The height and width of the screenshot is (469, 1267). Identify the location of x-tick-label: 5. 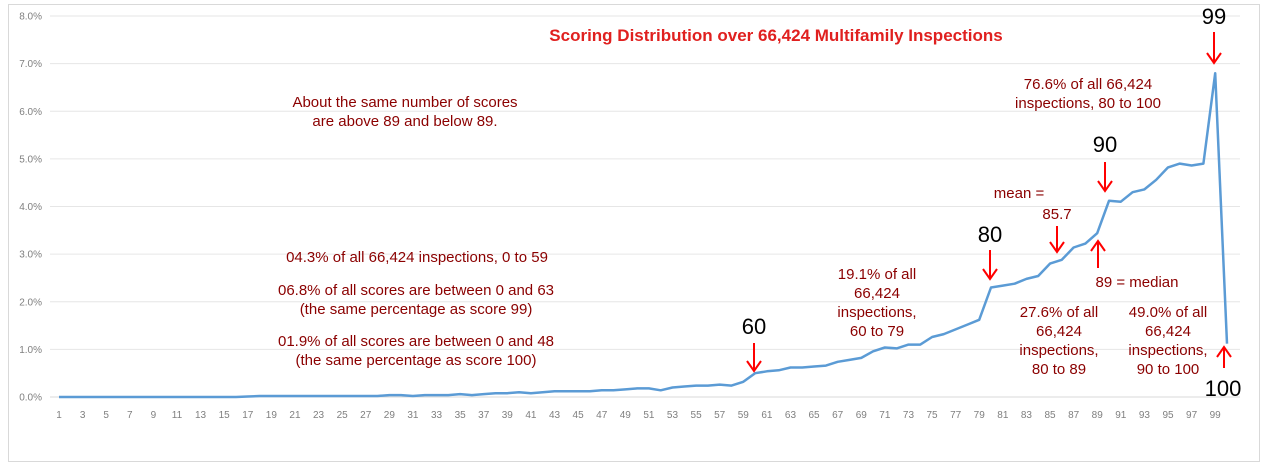
(106, 415).